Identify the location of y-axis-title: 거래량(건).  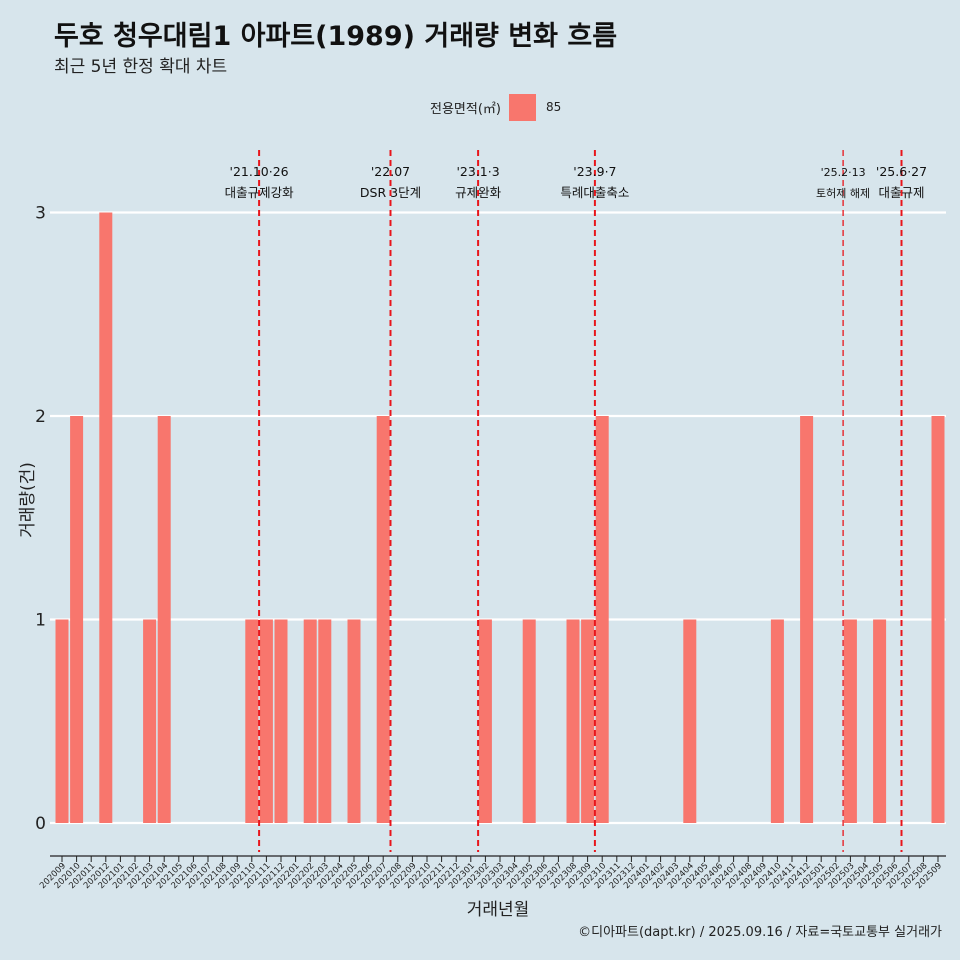
(28, 500).